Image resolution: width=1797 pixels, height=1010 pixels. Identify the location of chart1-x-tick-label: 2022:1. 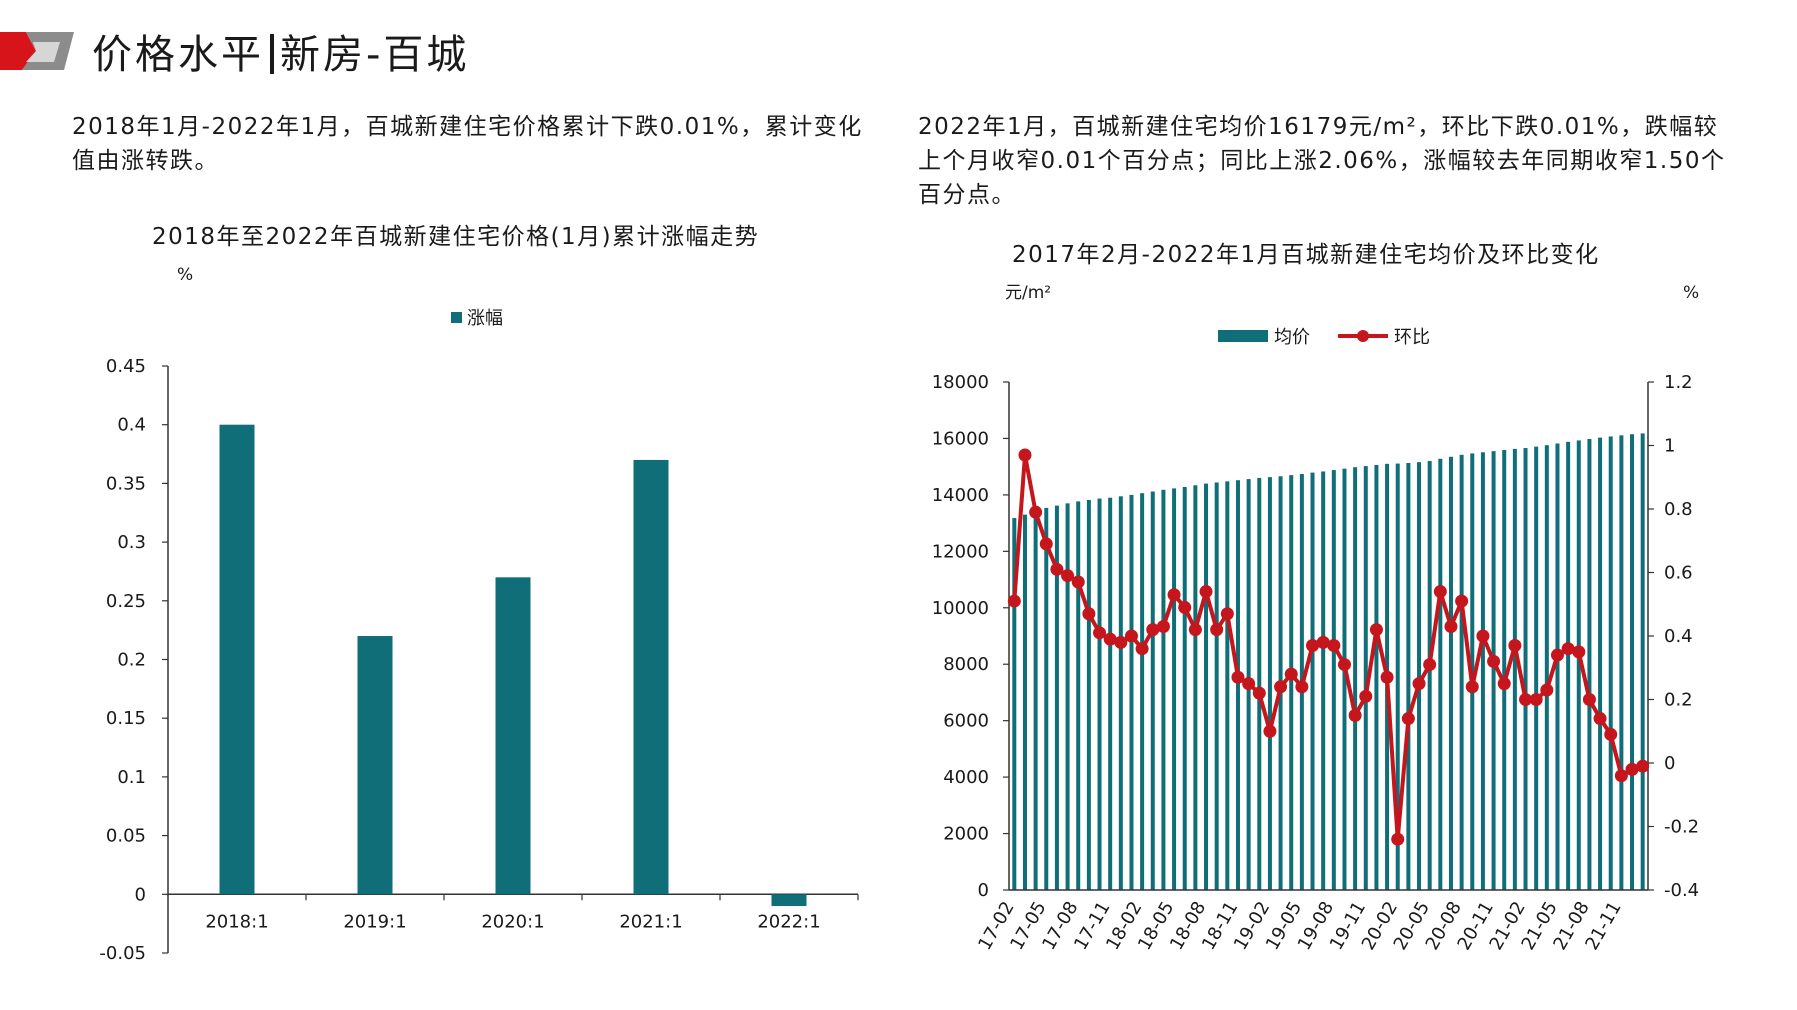
(788, 921).